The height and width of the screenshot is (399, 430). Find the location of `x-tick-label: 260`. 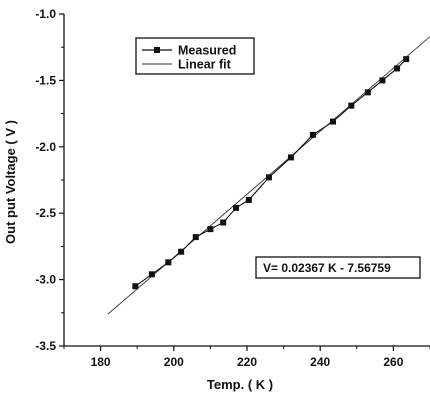

x-tick-label: 260 is located at coordinates (393, 362).